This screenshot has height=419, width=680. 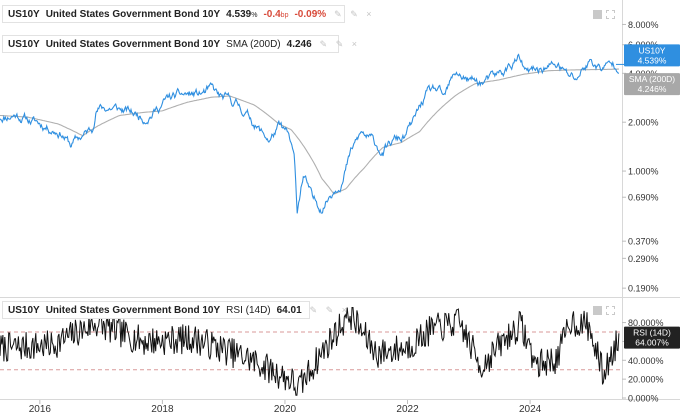 What do you see at coordinates (162, 409) in the screenshot?
I see `x-tick-label: 2018` at bounding box center [162, 409].